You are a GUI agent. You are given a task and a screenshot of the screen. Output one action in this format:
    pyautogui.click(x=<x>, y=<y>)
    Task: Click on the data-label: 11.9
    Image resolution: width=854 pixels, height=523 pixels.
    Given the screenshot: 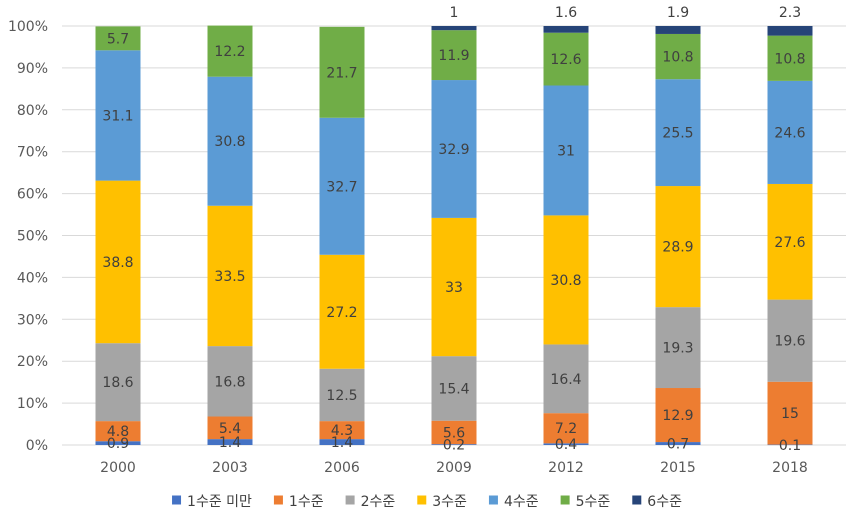 What is the action you would take?
    pyautogui.click(x=453, y=56)
    